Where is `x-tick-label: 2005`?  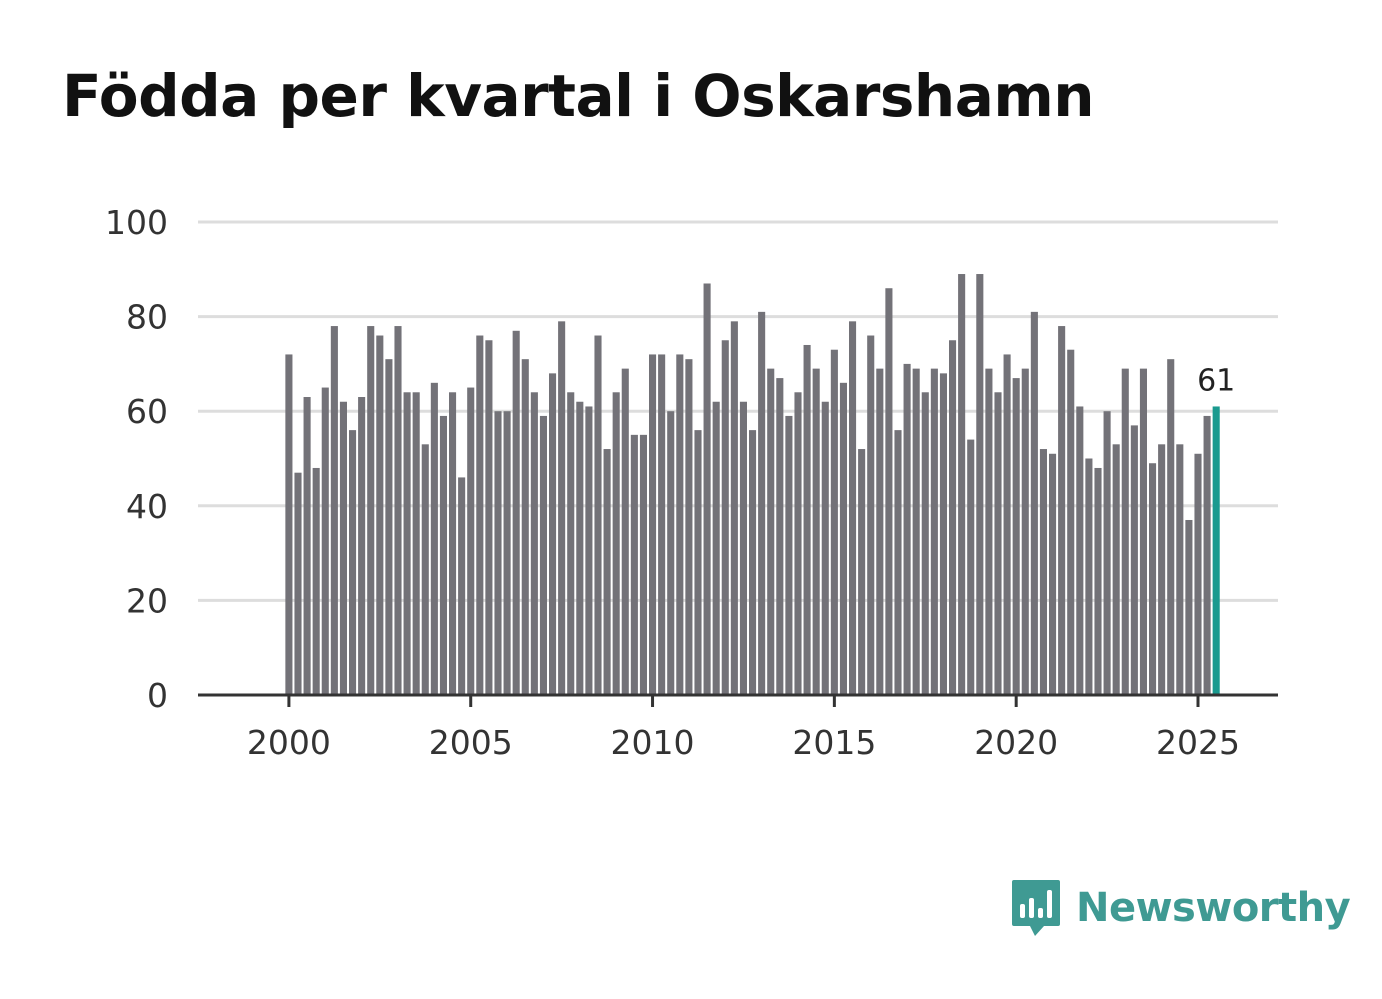
x-tick-label: 2005 is located at coordinates (471, 742).